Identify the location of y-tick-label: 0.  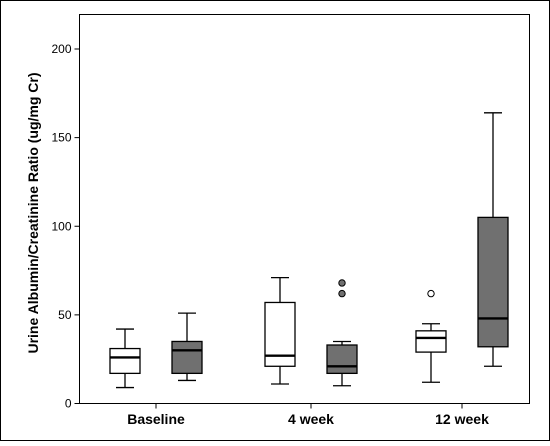
(68, 404).